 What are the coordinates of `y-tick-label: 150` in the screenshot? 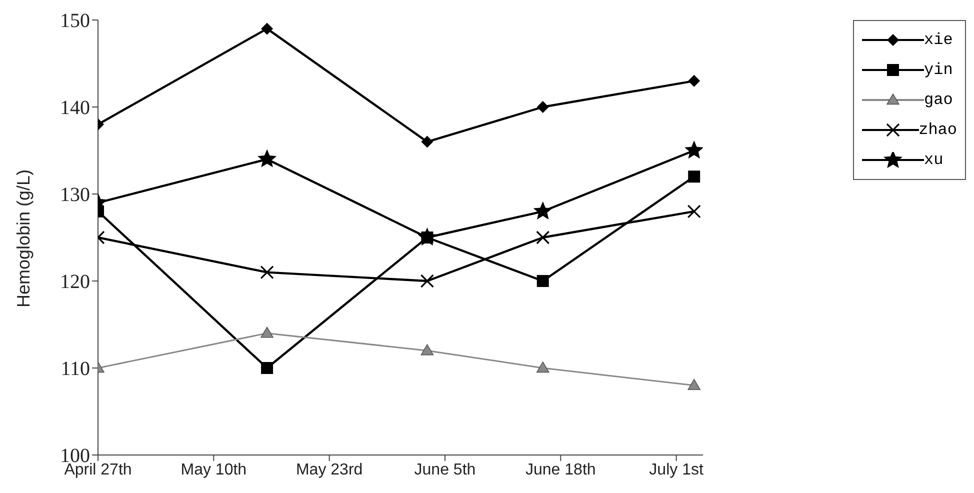 It's located at (75, 21).